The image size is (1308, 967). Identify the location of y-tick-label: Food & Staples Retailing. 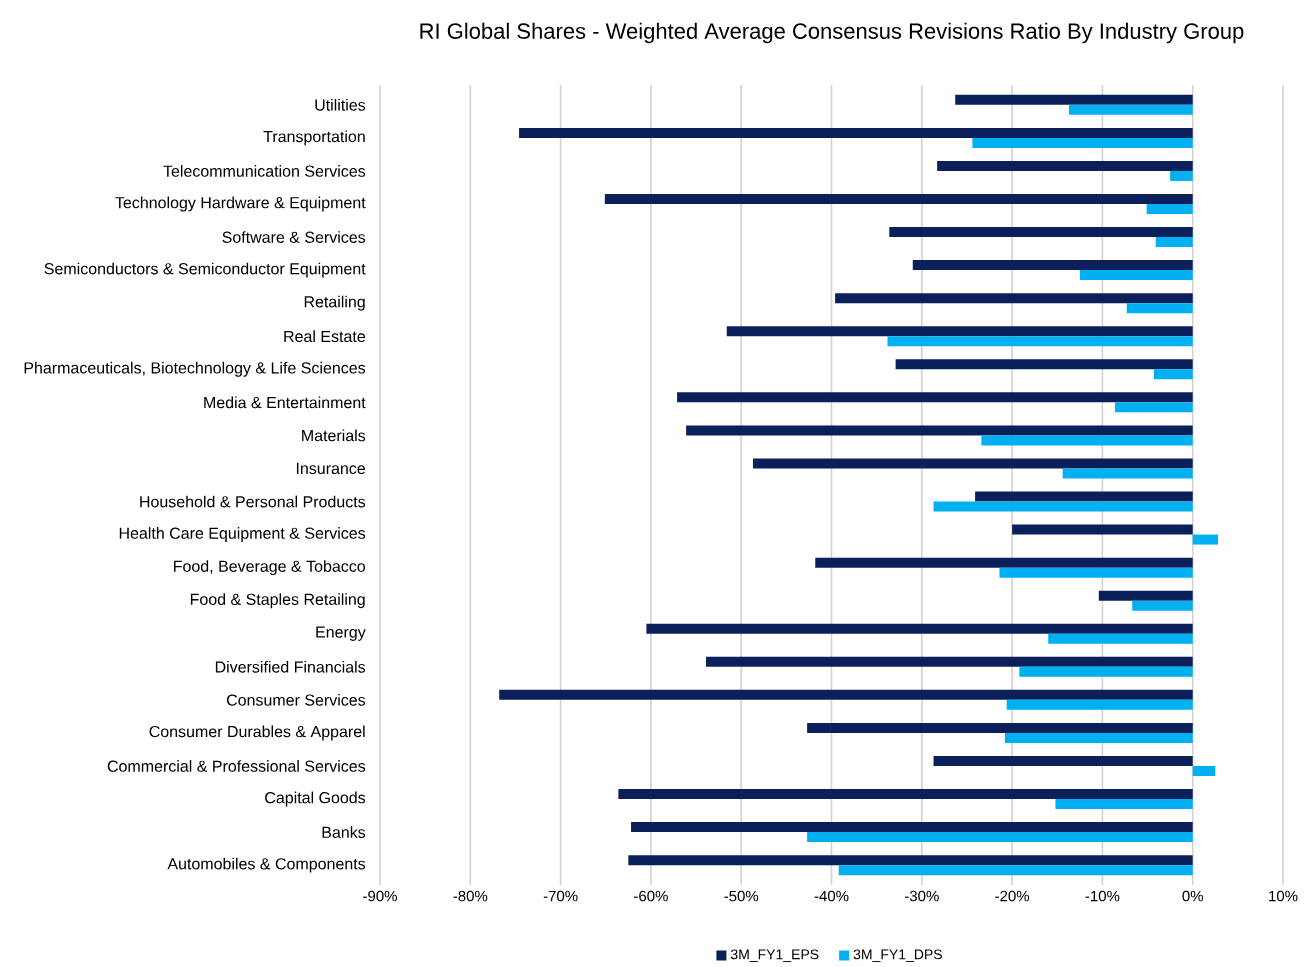
(277, 601).